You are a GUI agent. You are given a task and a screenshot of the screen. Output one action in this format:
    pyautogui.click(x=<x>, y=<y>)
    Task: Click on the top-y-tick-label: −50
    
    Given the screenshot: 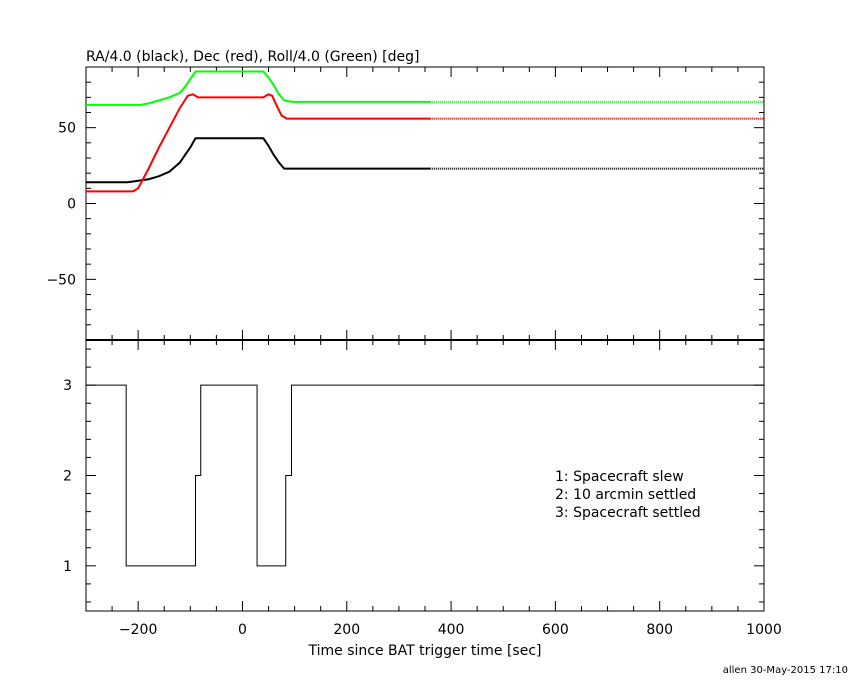 What is the action you would take?
    pyautogui.click(x=61, y=280)
    